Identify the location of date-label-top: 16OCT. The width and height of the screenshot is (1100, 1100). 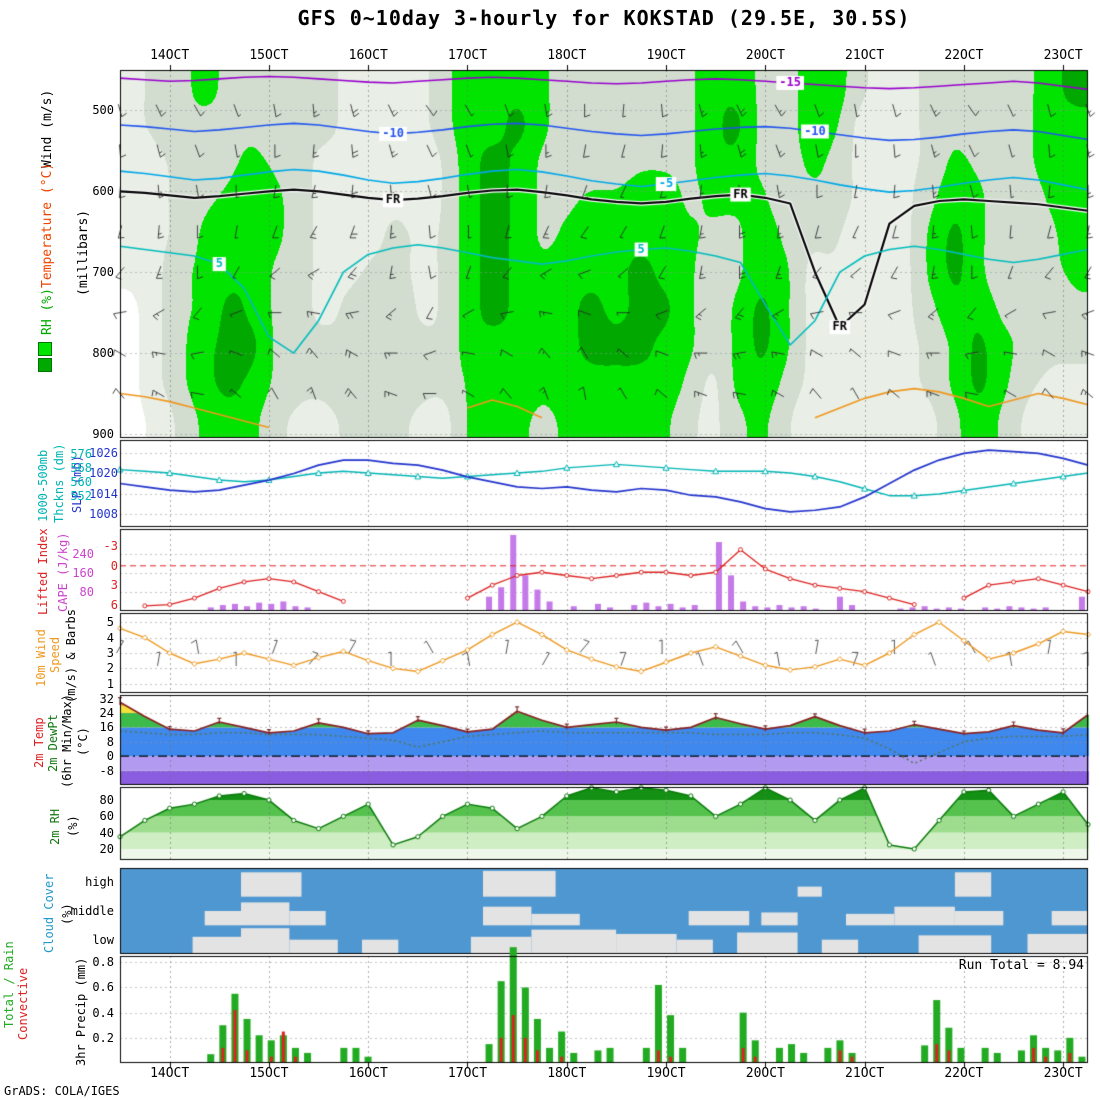
(368, 55).